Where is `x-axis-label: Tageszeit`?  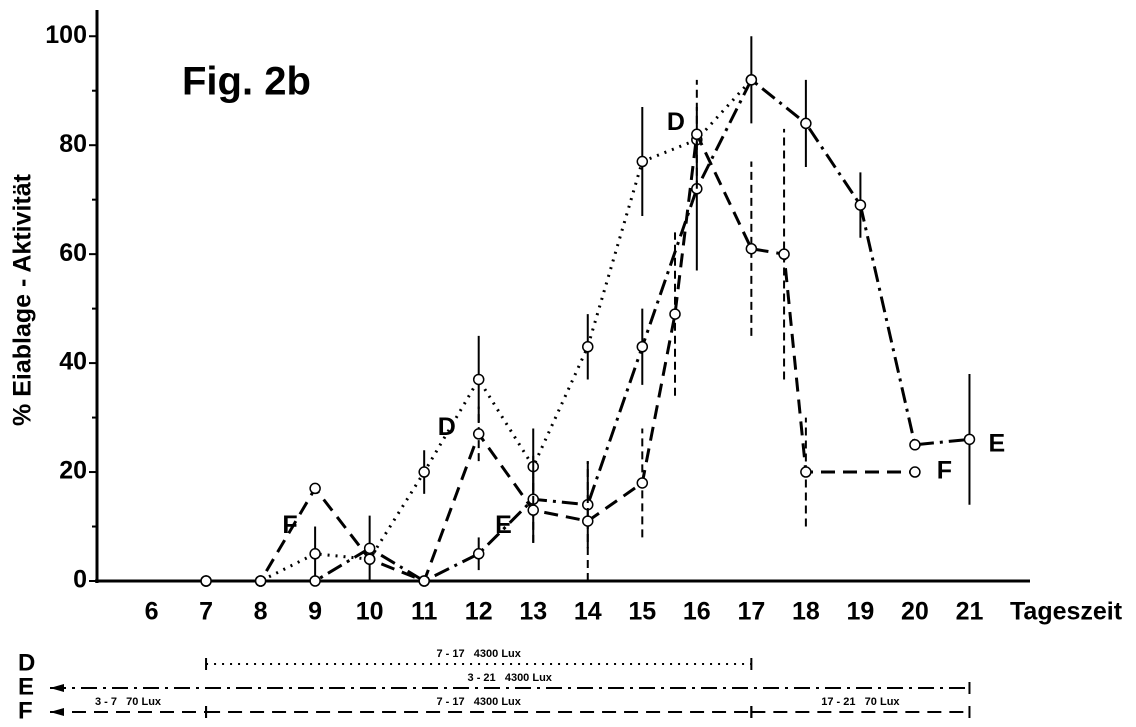 x-axis-label: Tageszeit is located at coordinates (1066, 612).